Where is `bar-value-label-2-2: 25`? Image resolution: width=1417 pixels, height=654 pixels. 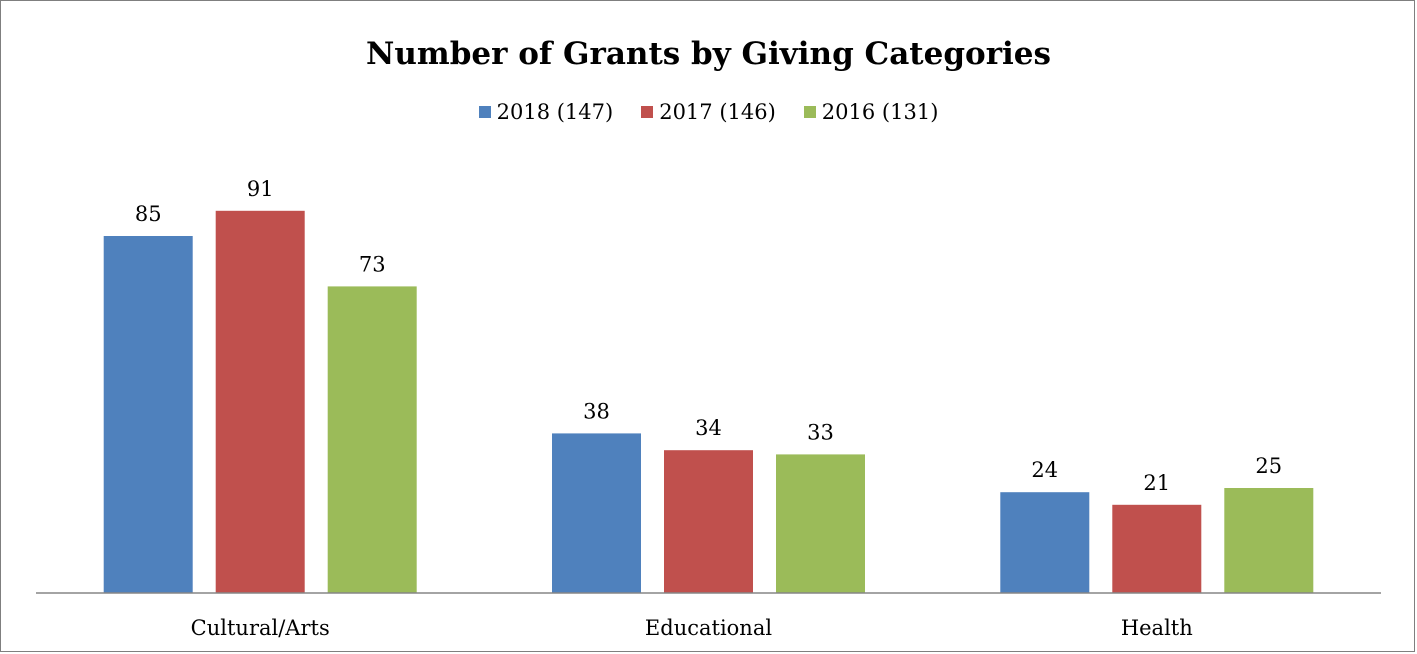
bar-value-label-2-2: 25 is located at coordinates (1268, 466).